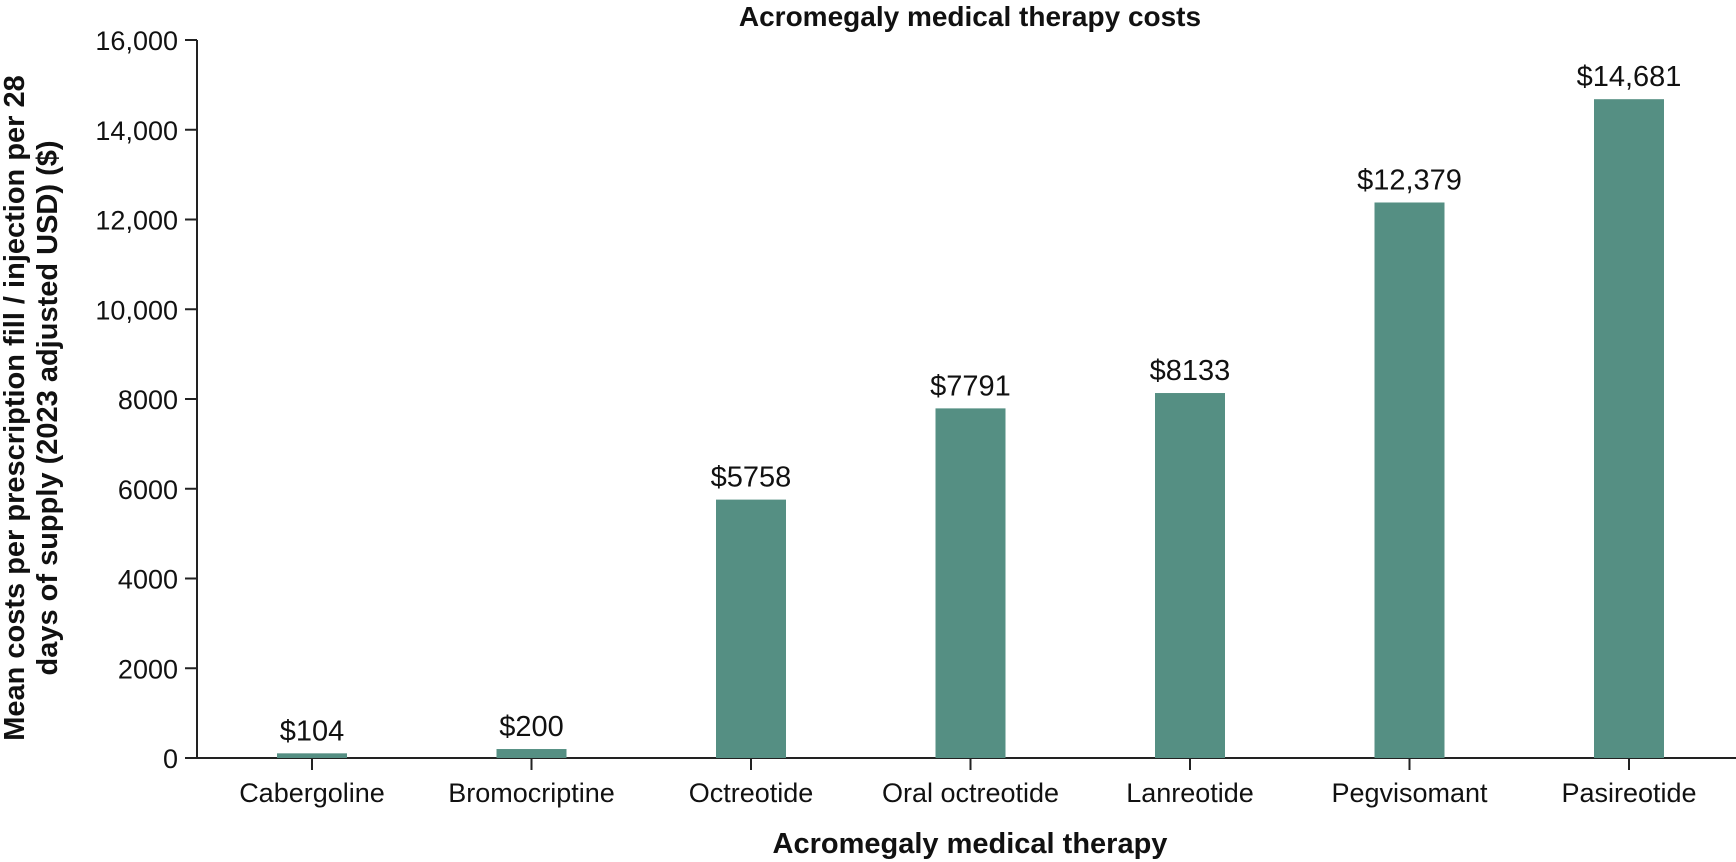 The width and height of the screenshot is (1736, 862). I want to click on bar-data-label: $7791, so click(970, 386).